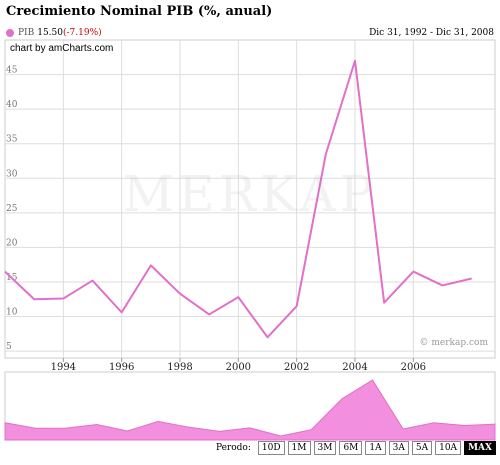  I want to click on amcharts-credit-link: chart by amCharts.com, so click(62, 48).